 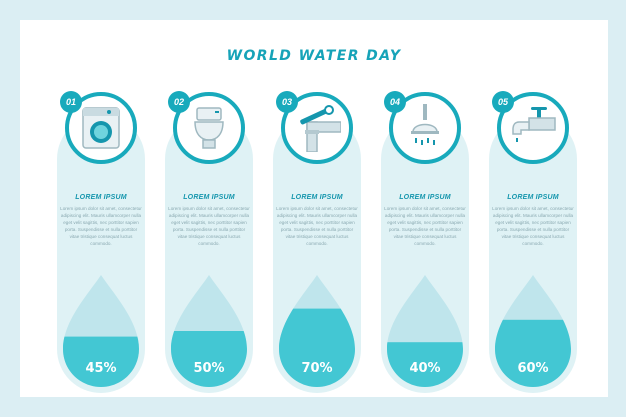 What do you see at coordinates (209, 197) in the screenshot?
I see `item-heading-2: LOREM IPSUM` at bounding box center [209, 197].